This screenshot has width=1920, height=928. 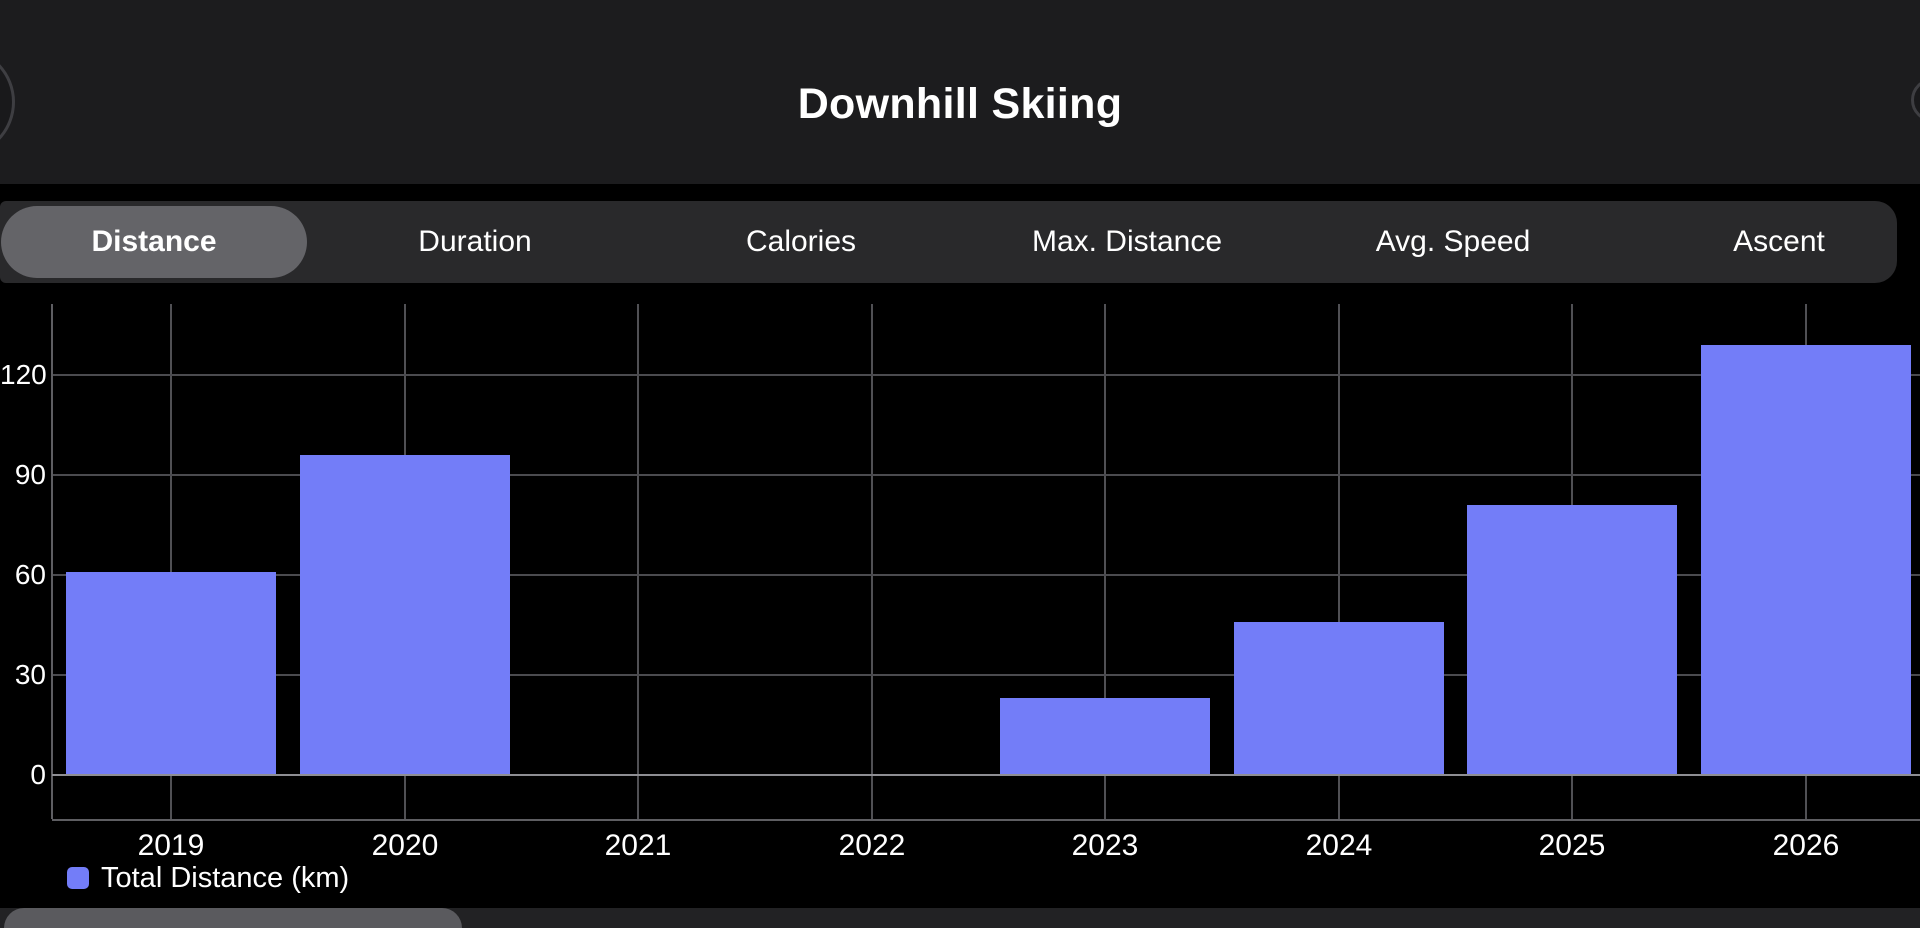 What do you see at coordinates (1105, 845) in the screenshot?
I see `x-tick-label: 2023` at bounding box center [1105, 845].